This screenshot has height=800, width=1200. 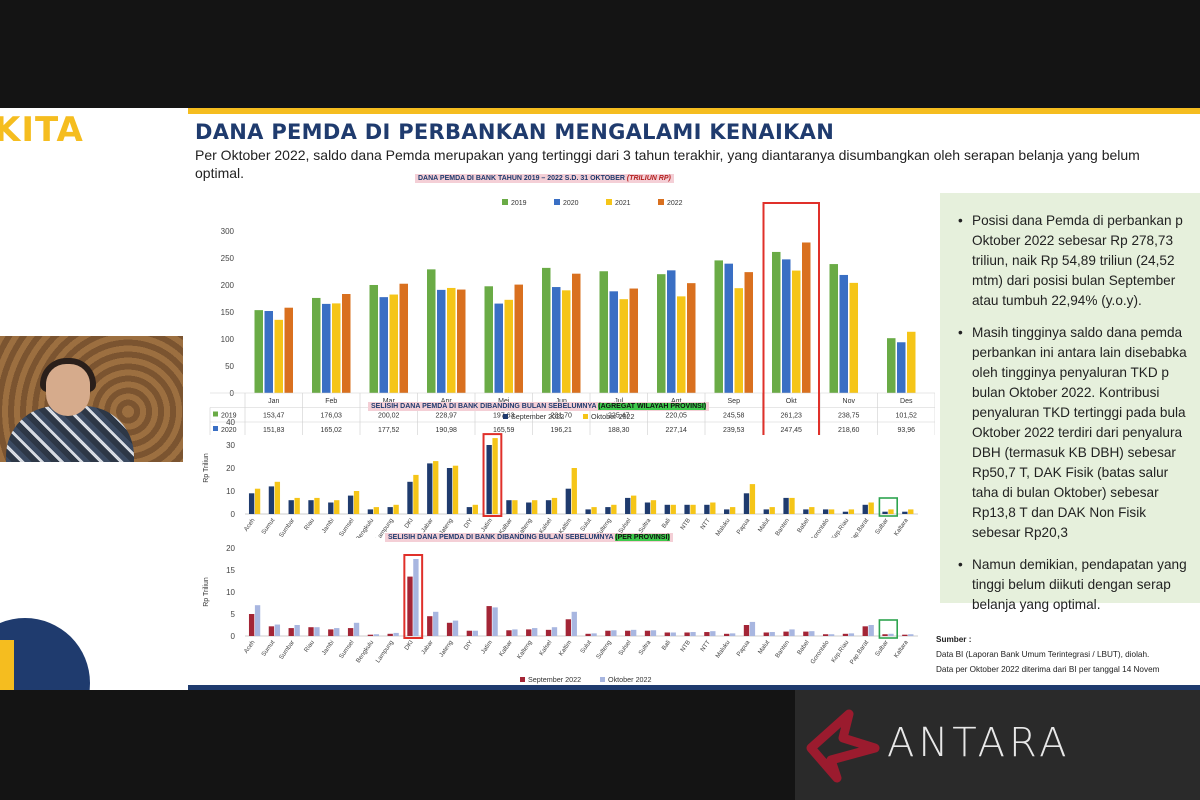 I want to click on chart1-category-Nov: Nov, so click(x=849, y=401).